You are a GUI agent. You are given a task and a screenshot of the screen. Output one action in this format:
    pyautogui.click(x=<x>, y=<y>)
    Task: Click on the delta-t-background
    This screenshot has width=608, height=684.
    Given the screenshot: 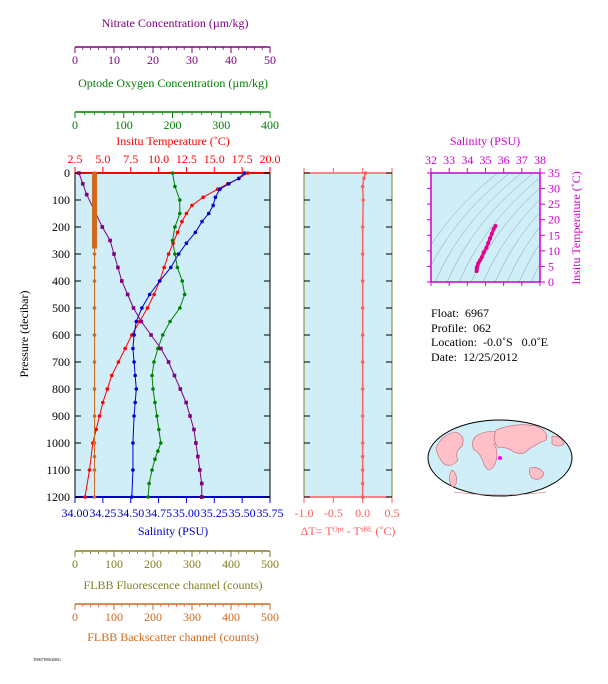 What is the action you would take?
    pyautogui.click(x=348, y=335)
    